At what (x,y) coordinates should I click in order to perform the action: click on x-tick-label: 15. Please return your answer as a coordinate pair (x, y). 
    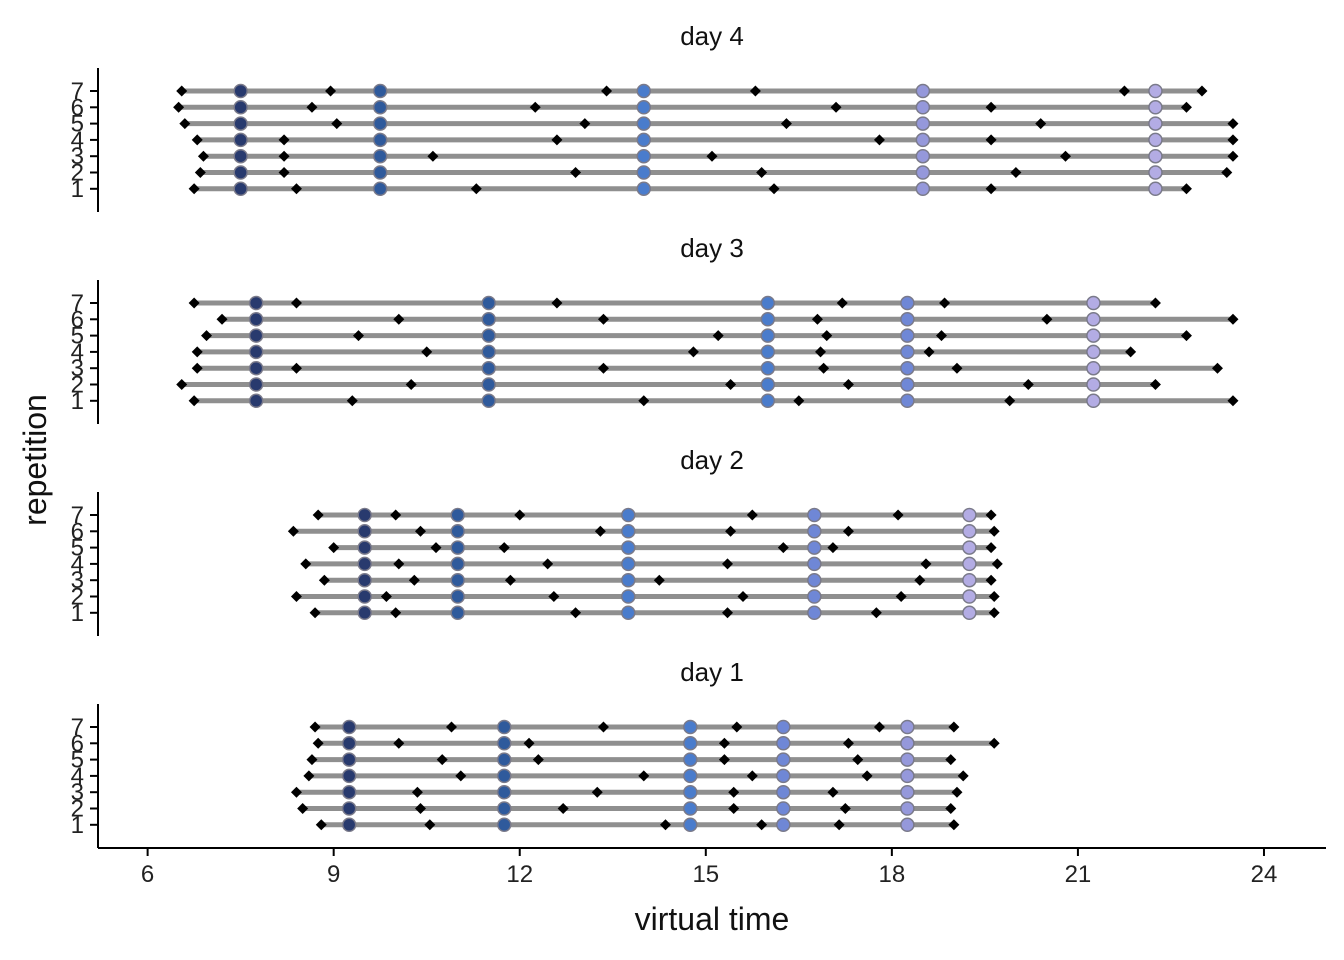
    Looking at the image, I should click on (705, 874).